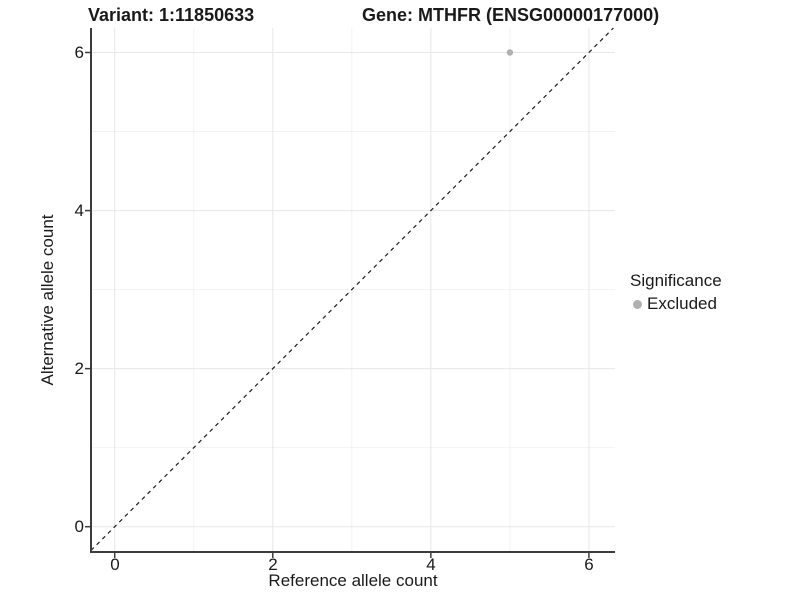 This screenshot has width=800, height=600. I want to click on legend-item-excluded: Excluded, so click(676, 304).